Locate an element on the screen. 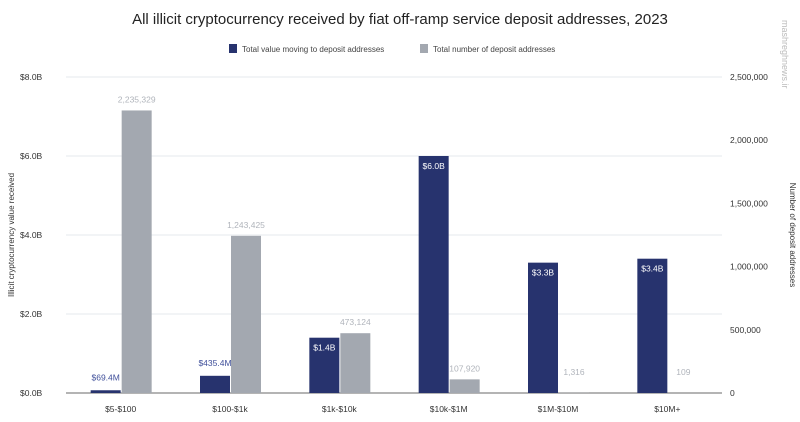  y-axis-label: Illicit cryptocurrency value received is located at coordinates (11, 235).